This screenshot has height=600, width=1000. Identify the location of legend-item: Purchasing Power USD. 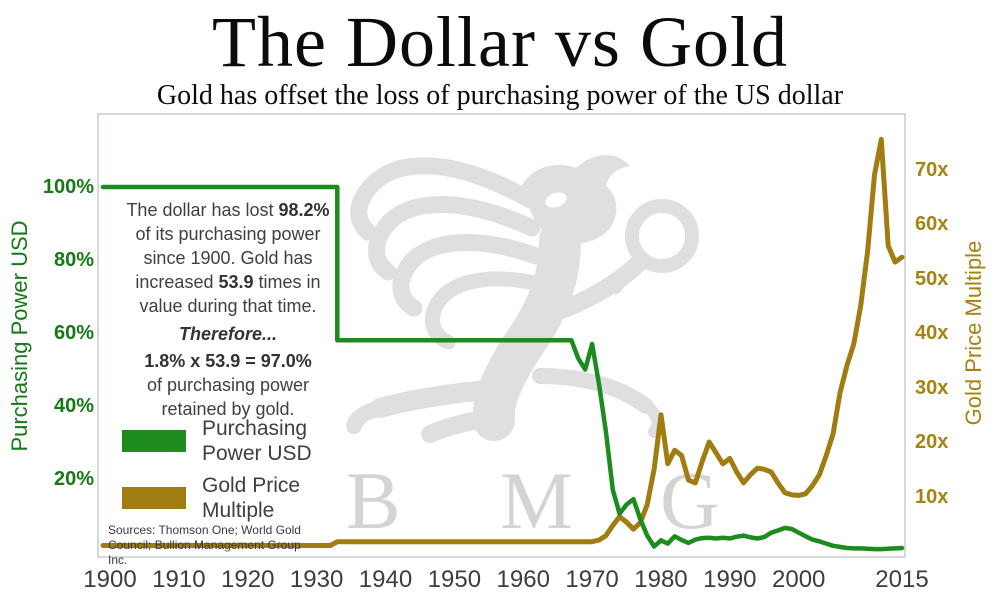
(217, 441).